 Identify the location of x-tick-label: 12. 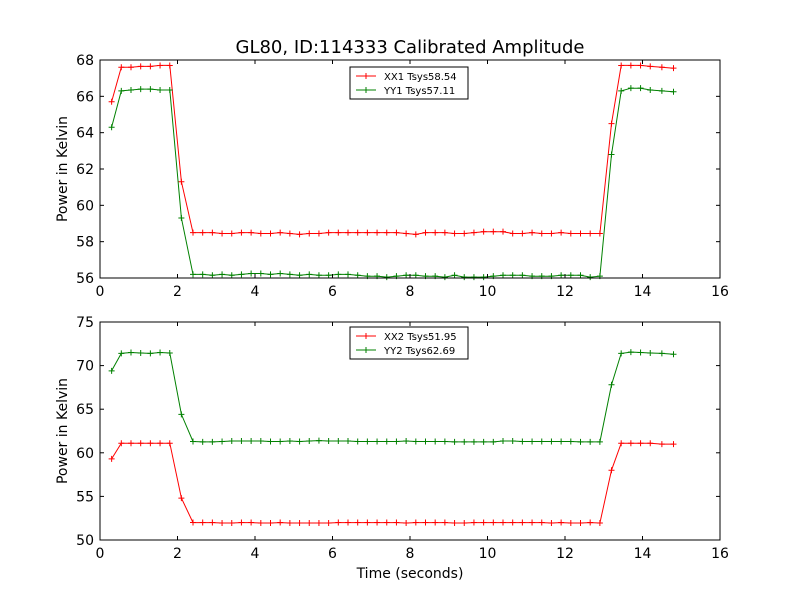
(565, 554).